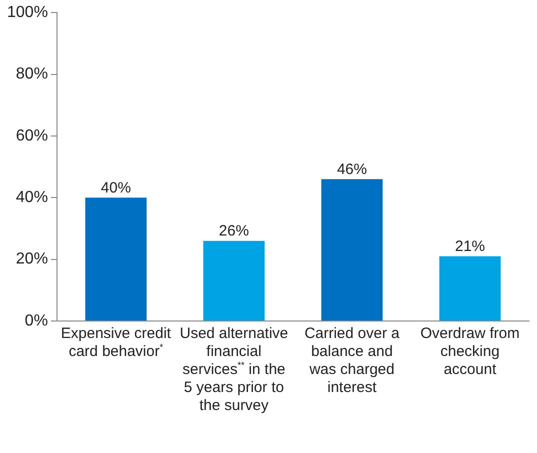 This screenshot has height=453, width=537. Describe the element at coordinates (470, 246) in the screenshot. I see `data-label: 21%` at that location.